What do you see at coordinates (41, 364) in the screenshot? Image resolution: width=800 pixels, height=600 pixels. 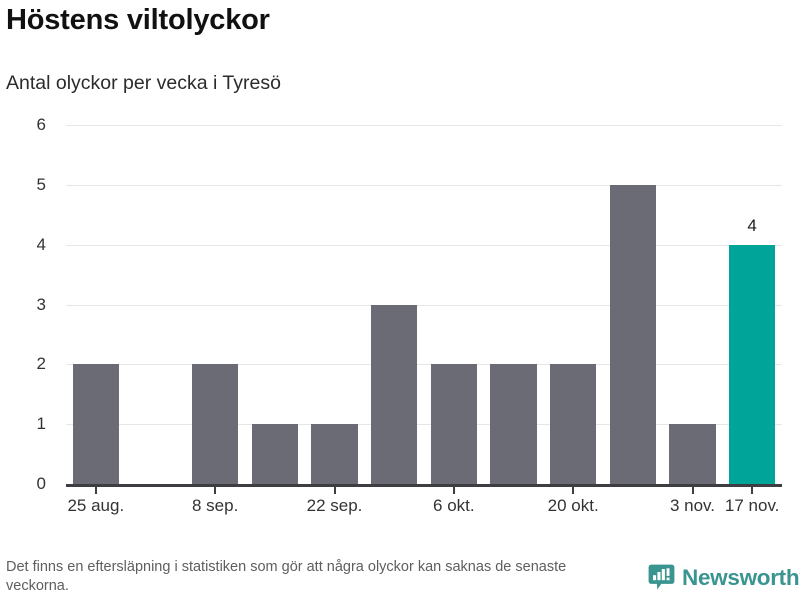 I see `y-axis-tick-label: 2` at bounding box center [41, 364].